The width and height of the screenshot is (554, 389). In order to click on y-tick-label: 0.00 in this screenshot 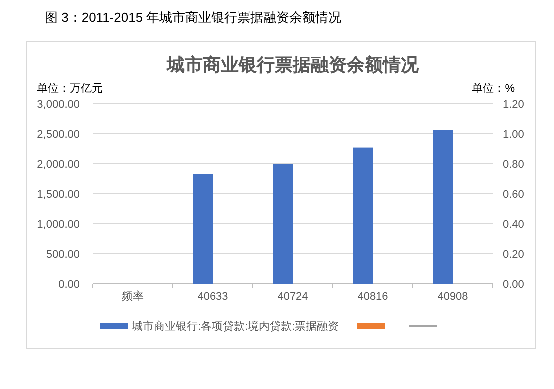, I will do `click(69, 285)`.